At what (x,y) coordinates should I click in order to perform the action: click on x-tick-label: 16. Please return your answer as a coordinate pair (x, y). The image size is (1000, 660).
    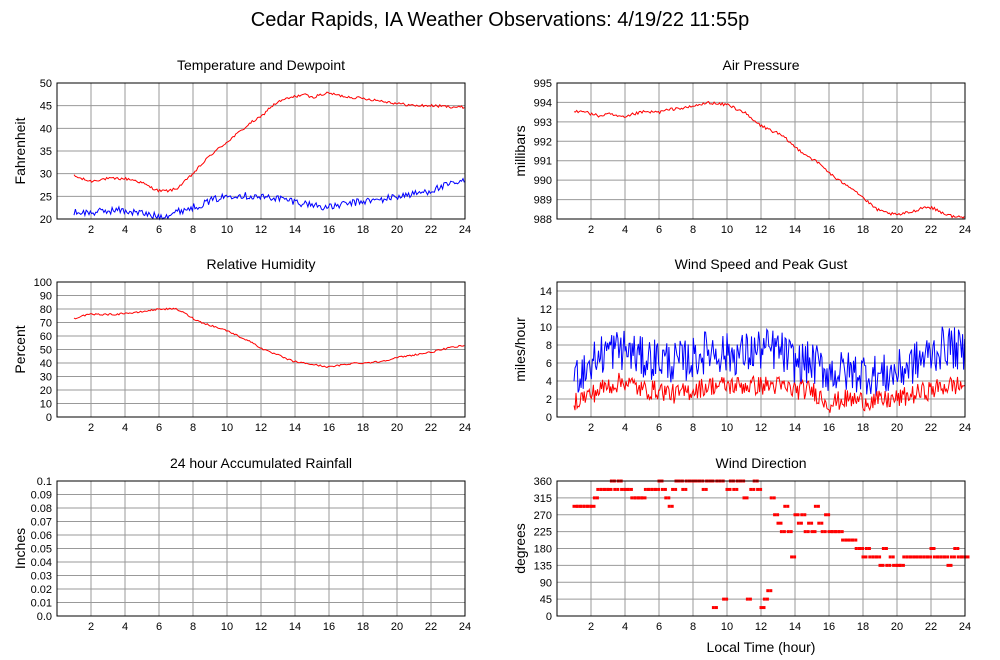
    Looking at the image, I should click on (329, 627).